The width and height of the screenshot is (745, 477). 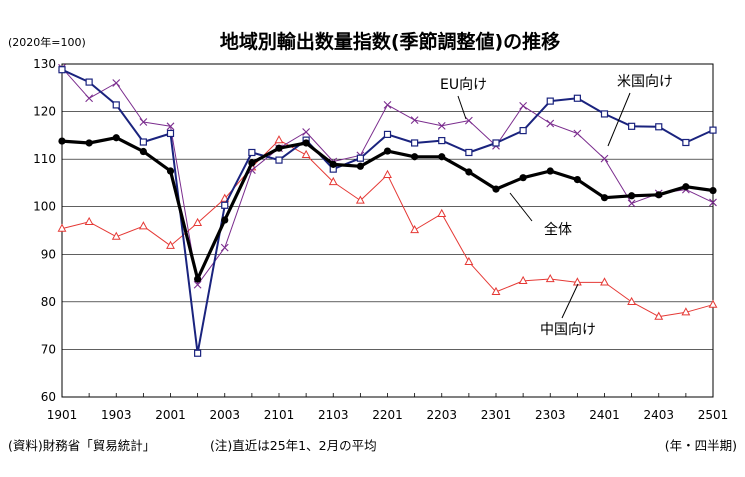 What do you see at coordinates (44, 230) in the screenshot?
I see `y-axis: 60 70 80 90 100 110 120 130` at bounding box center [44, 230].